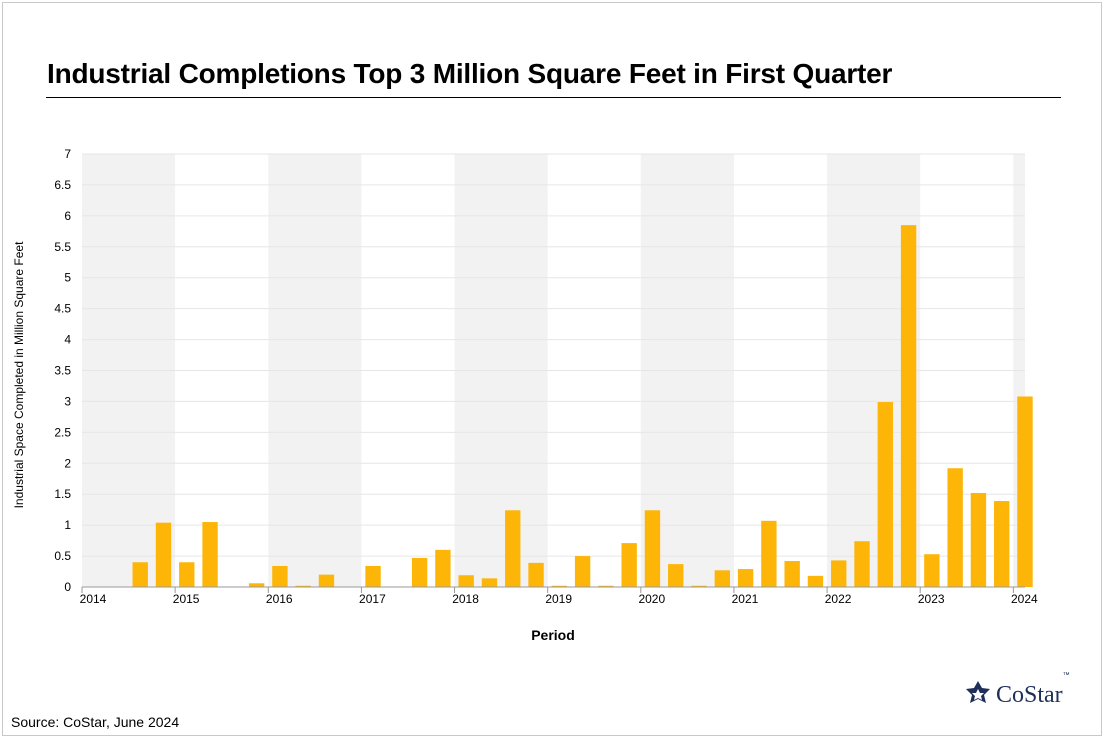 This screenshot has height=740, width=1106. Describe the element at coordinates (931, 599) in the screenshot. I see `x-tick-label: 2023` at that location.